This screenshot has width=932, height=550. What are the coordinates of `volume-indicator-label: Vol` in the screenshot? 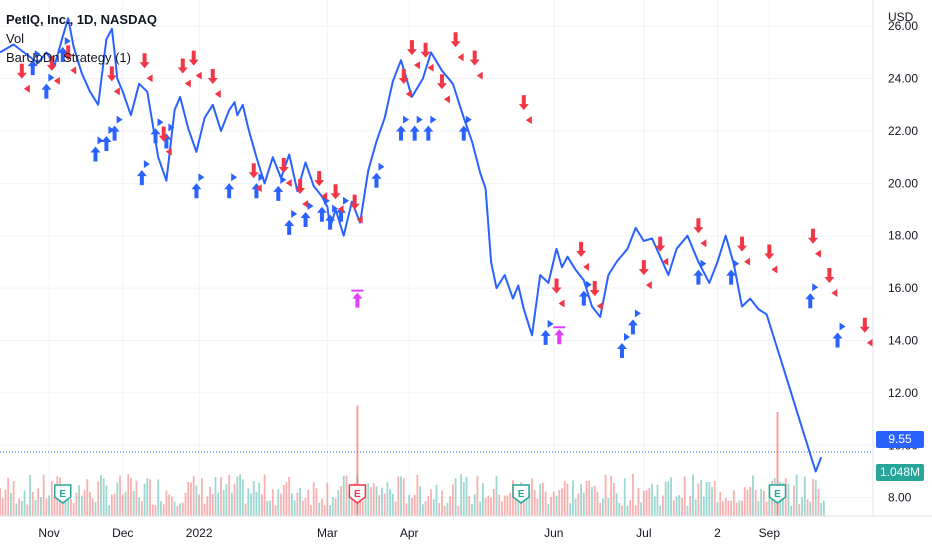 It's located at (15, 38).